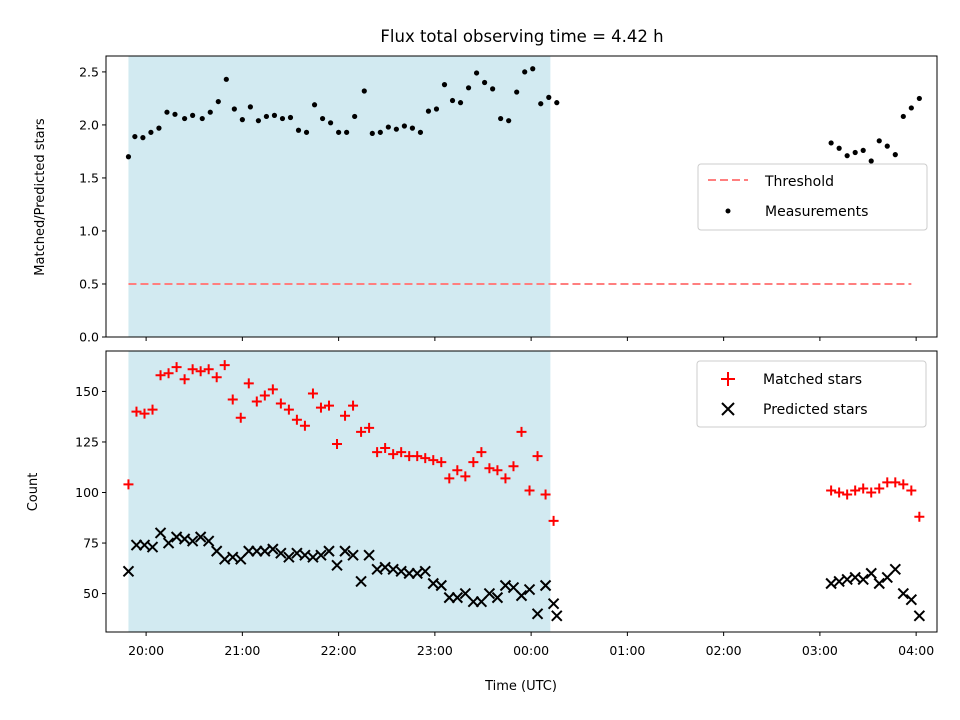 Image resolution: width=960 pixels, height=720 pixels. Describe the element at coordinates (87, 391) in the screenshot. I see `count-y-tick-label: 150` at that location.